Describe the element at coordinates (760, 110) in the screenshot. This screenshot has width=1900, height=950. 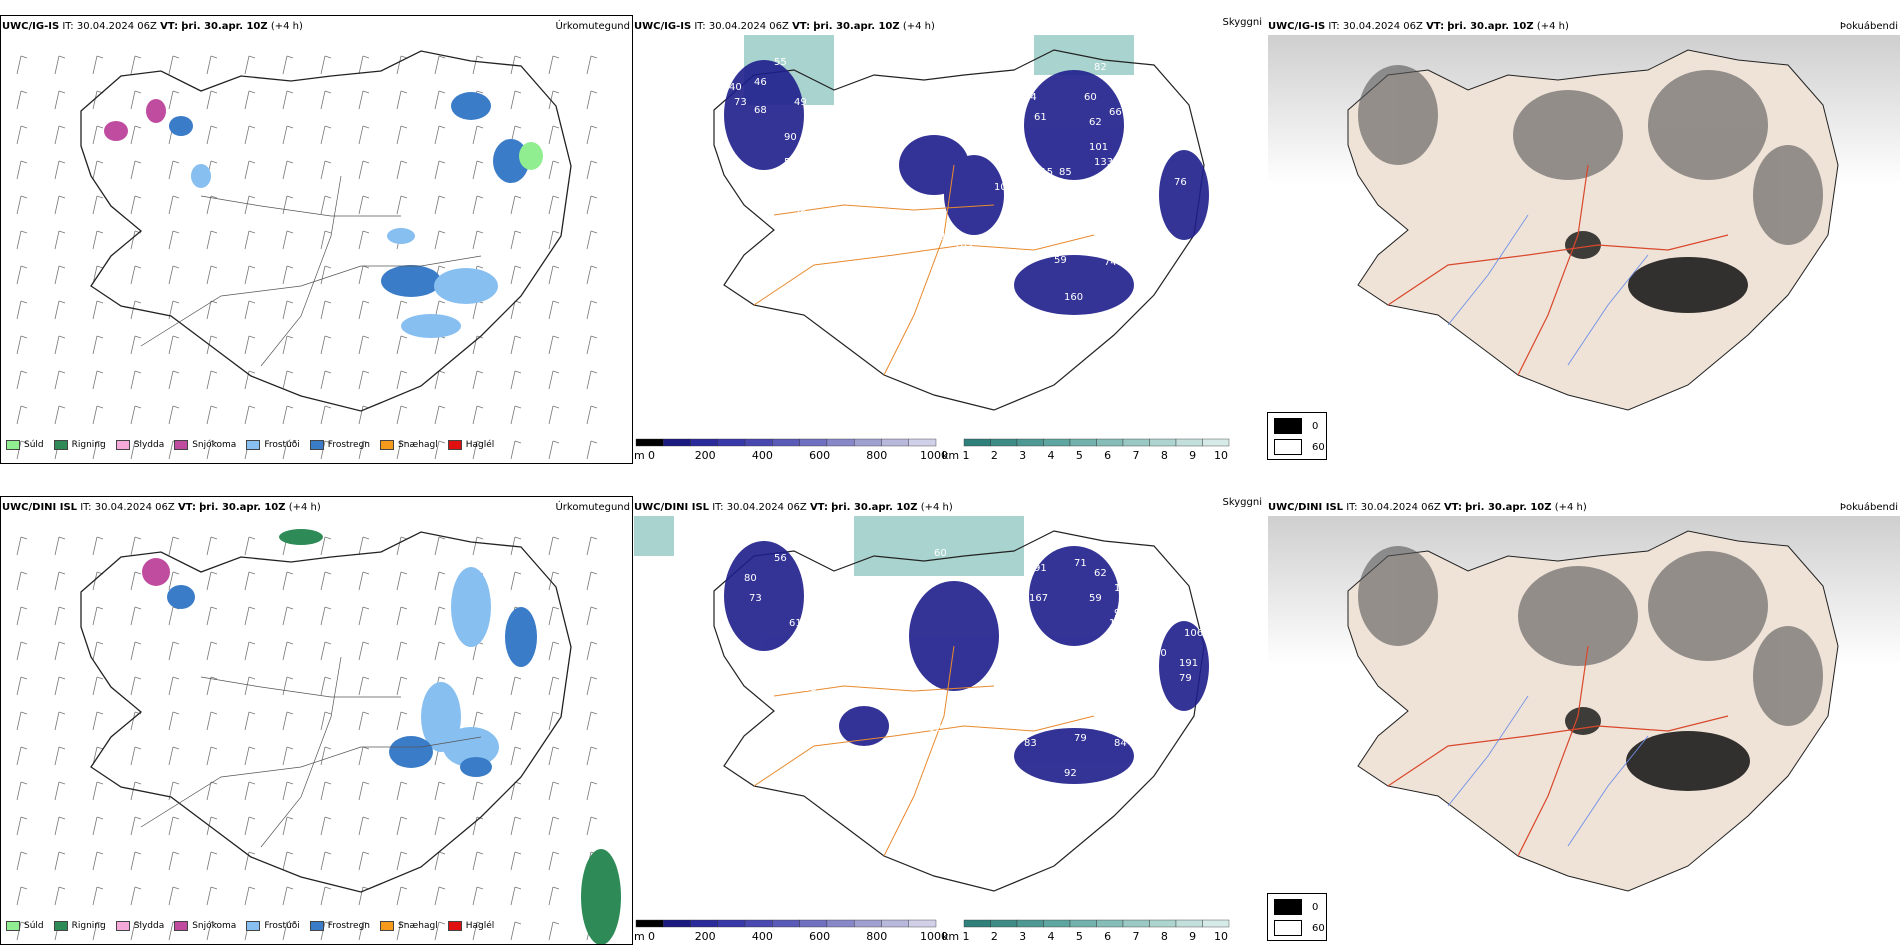
I see `ceiling-value-label: 68` at that location.